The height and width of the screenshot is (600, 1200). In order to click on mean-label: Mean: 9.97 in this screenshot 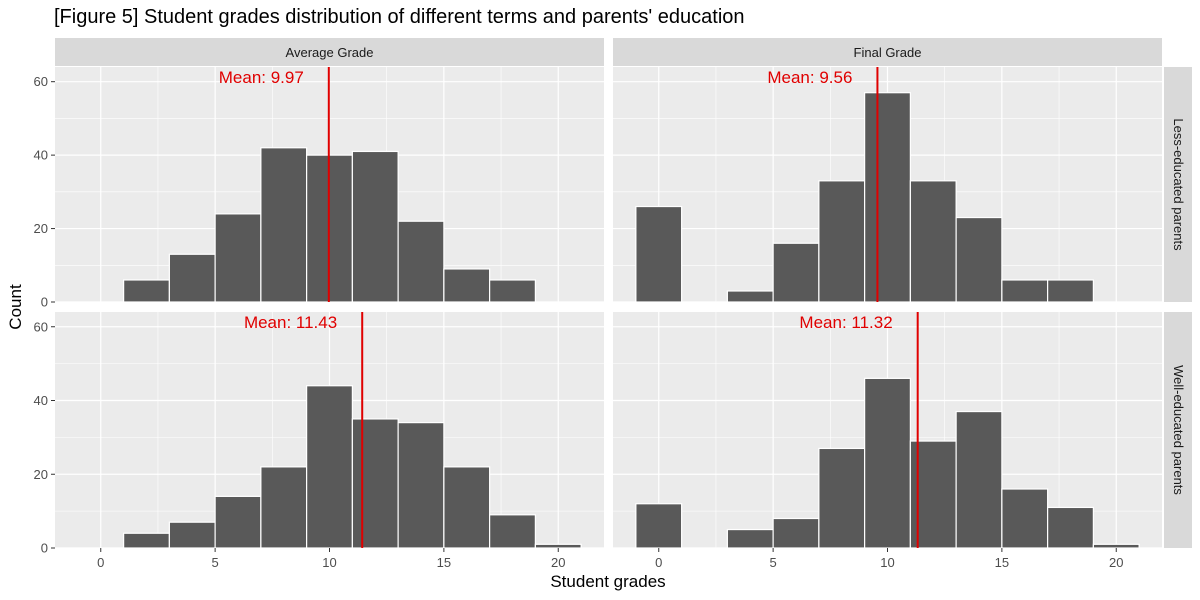, I will do `click(261, 77)`.